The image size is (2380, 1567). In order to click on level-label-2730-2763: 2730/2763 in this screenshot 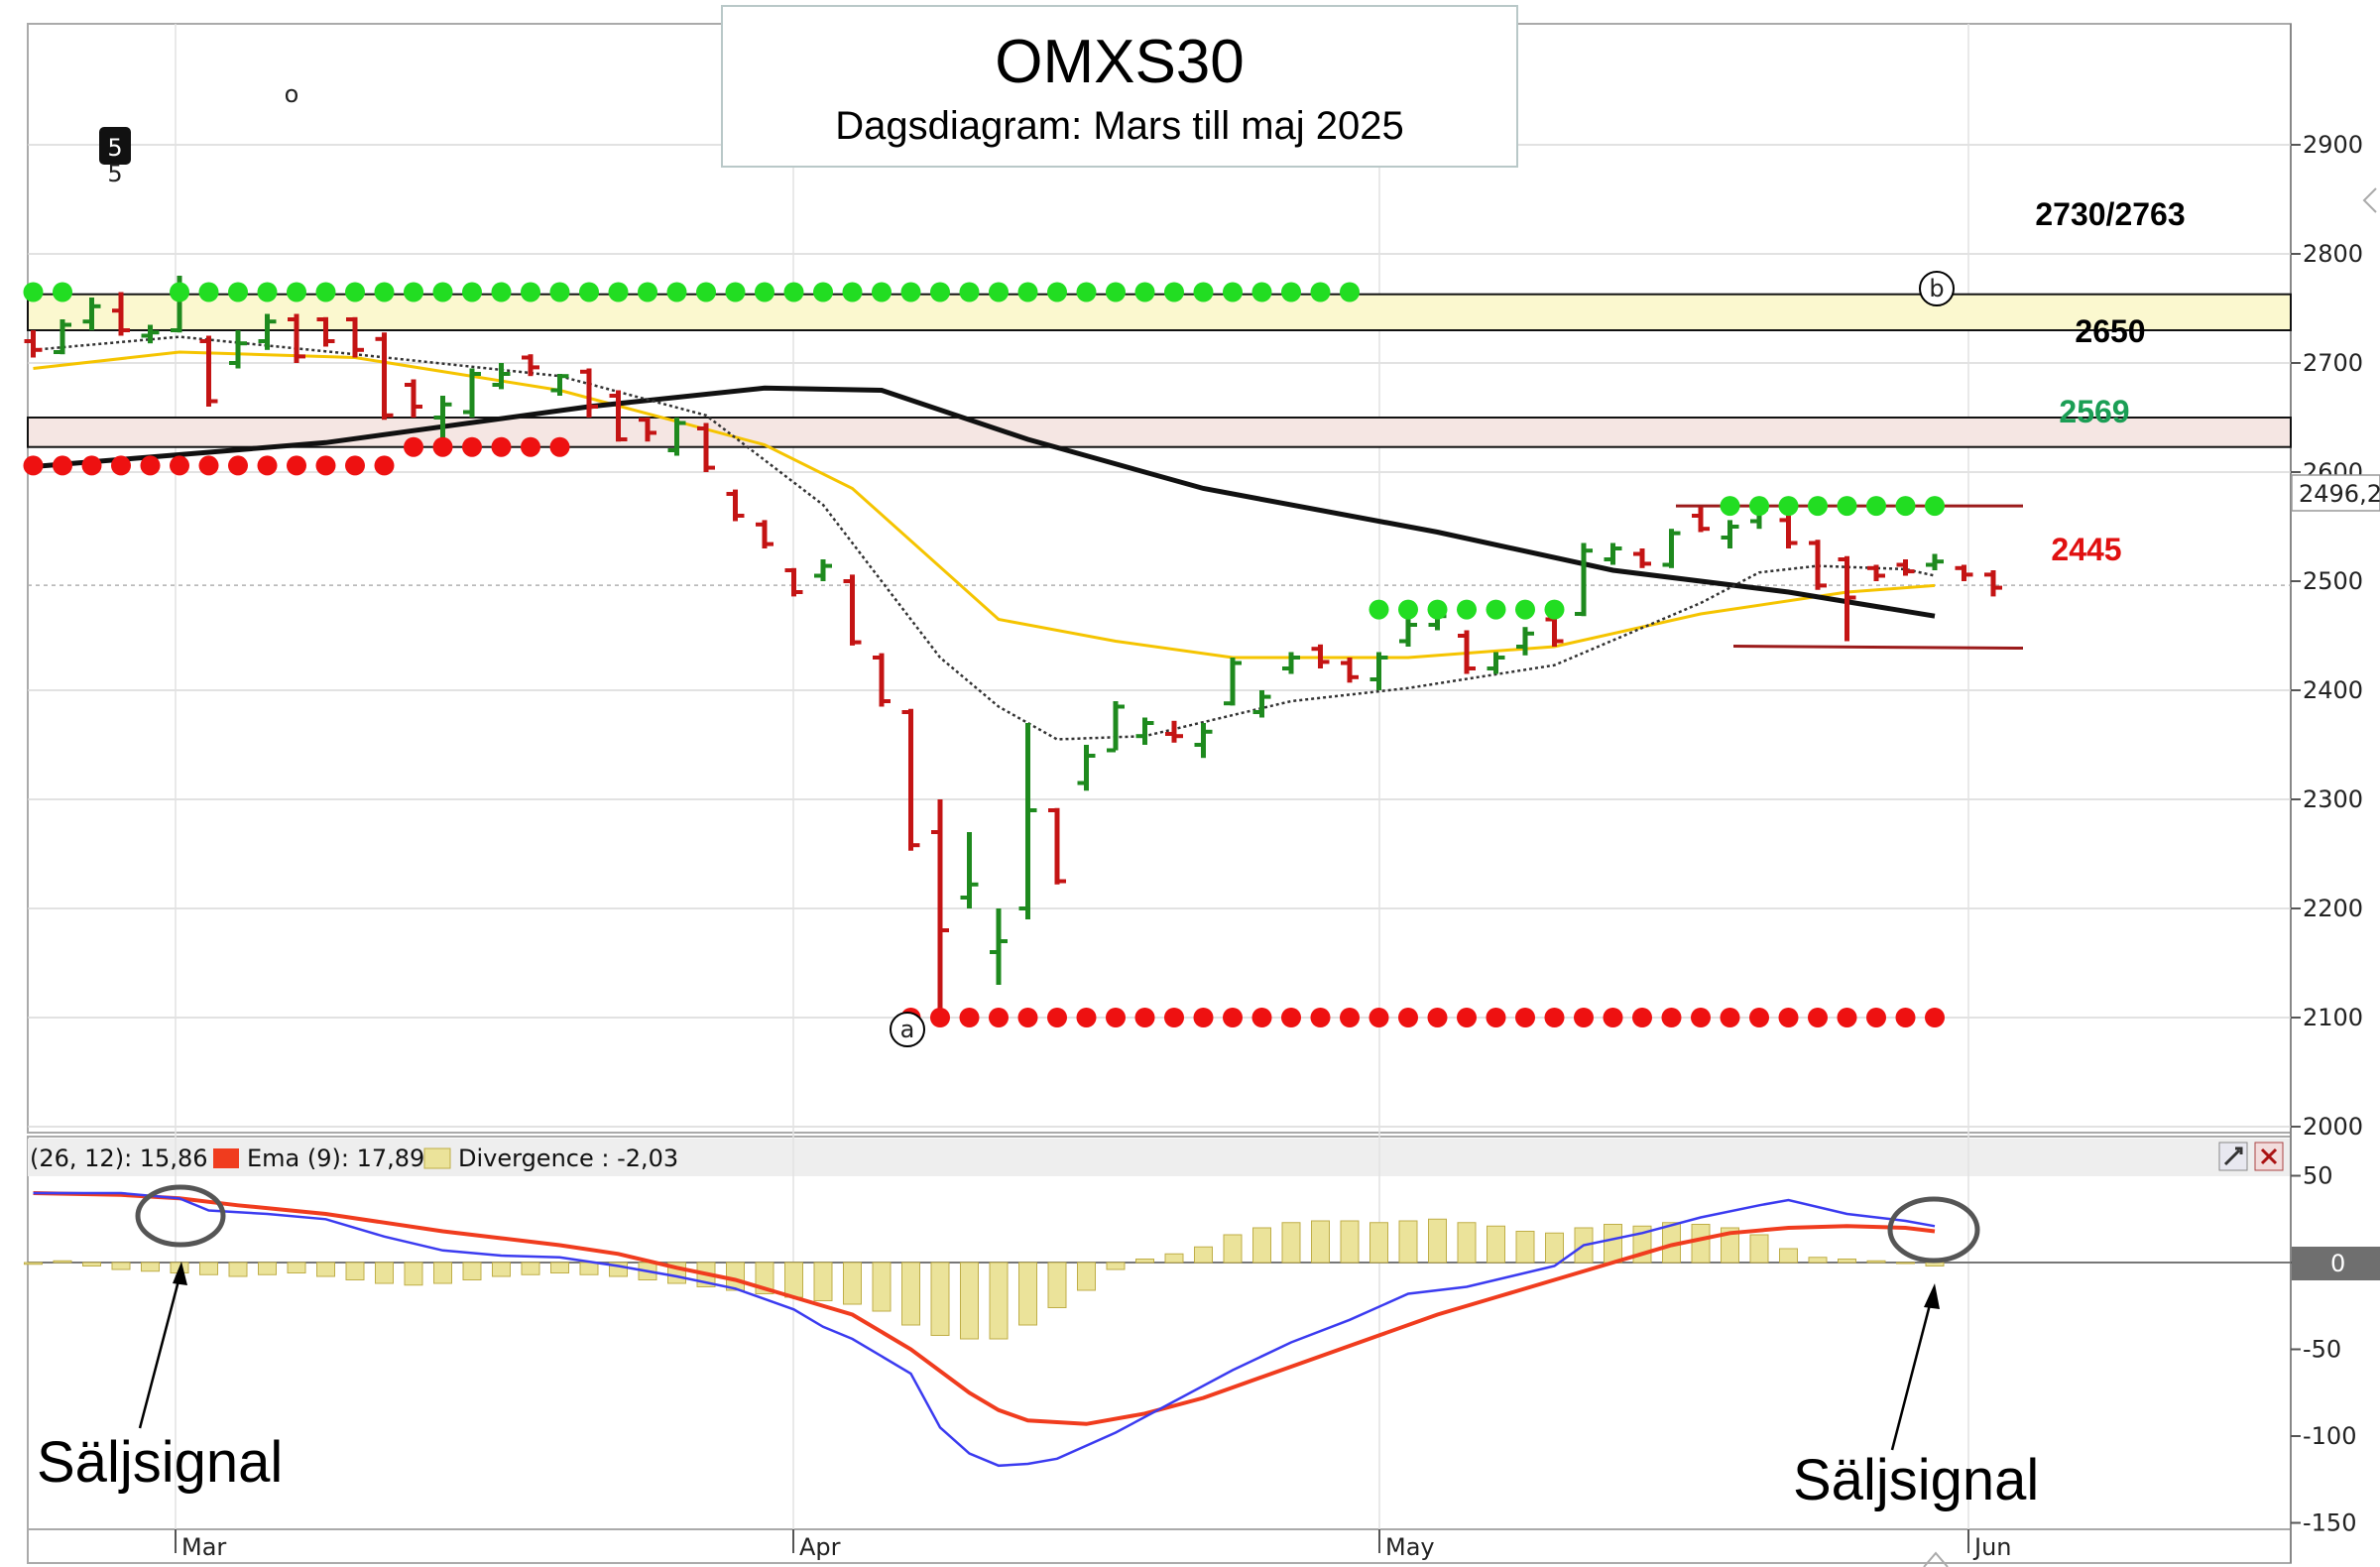, I will do `click(2110, 214)`.